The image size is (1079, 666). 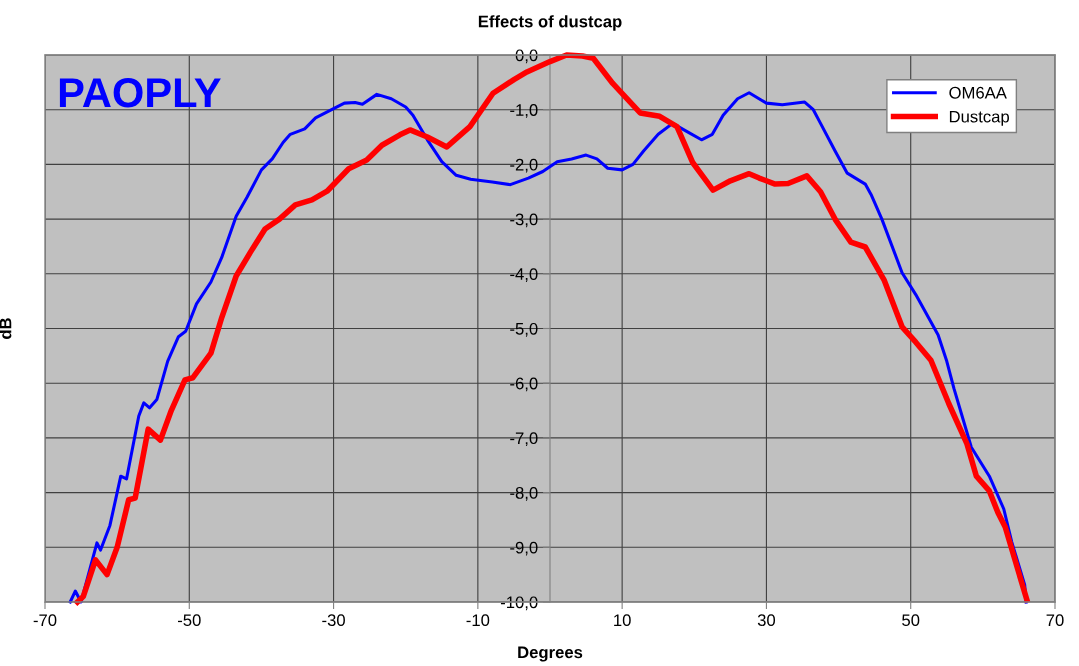 What do you see at coordinates (189, 620) in the screenshot?
I see `x-tick-label: -50` at bounding box center [189, 620].